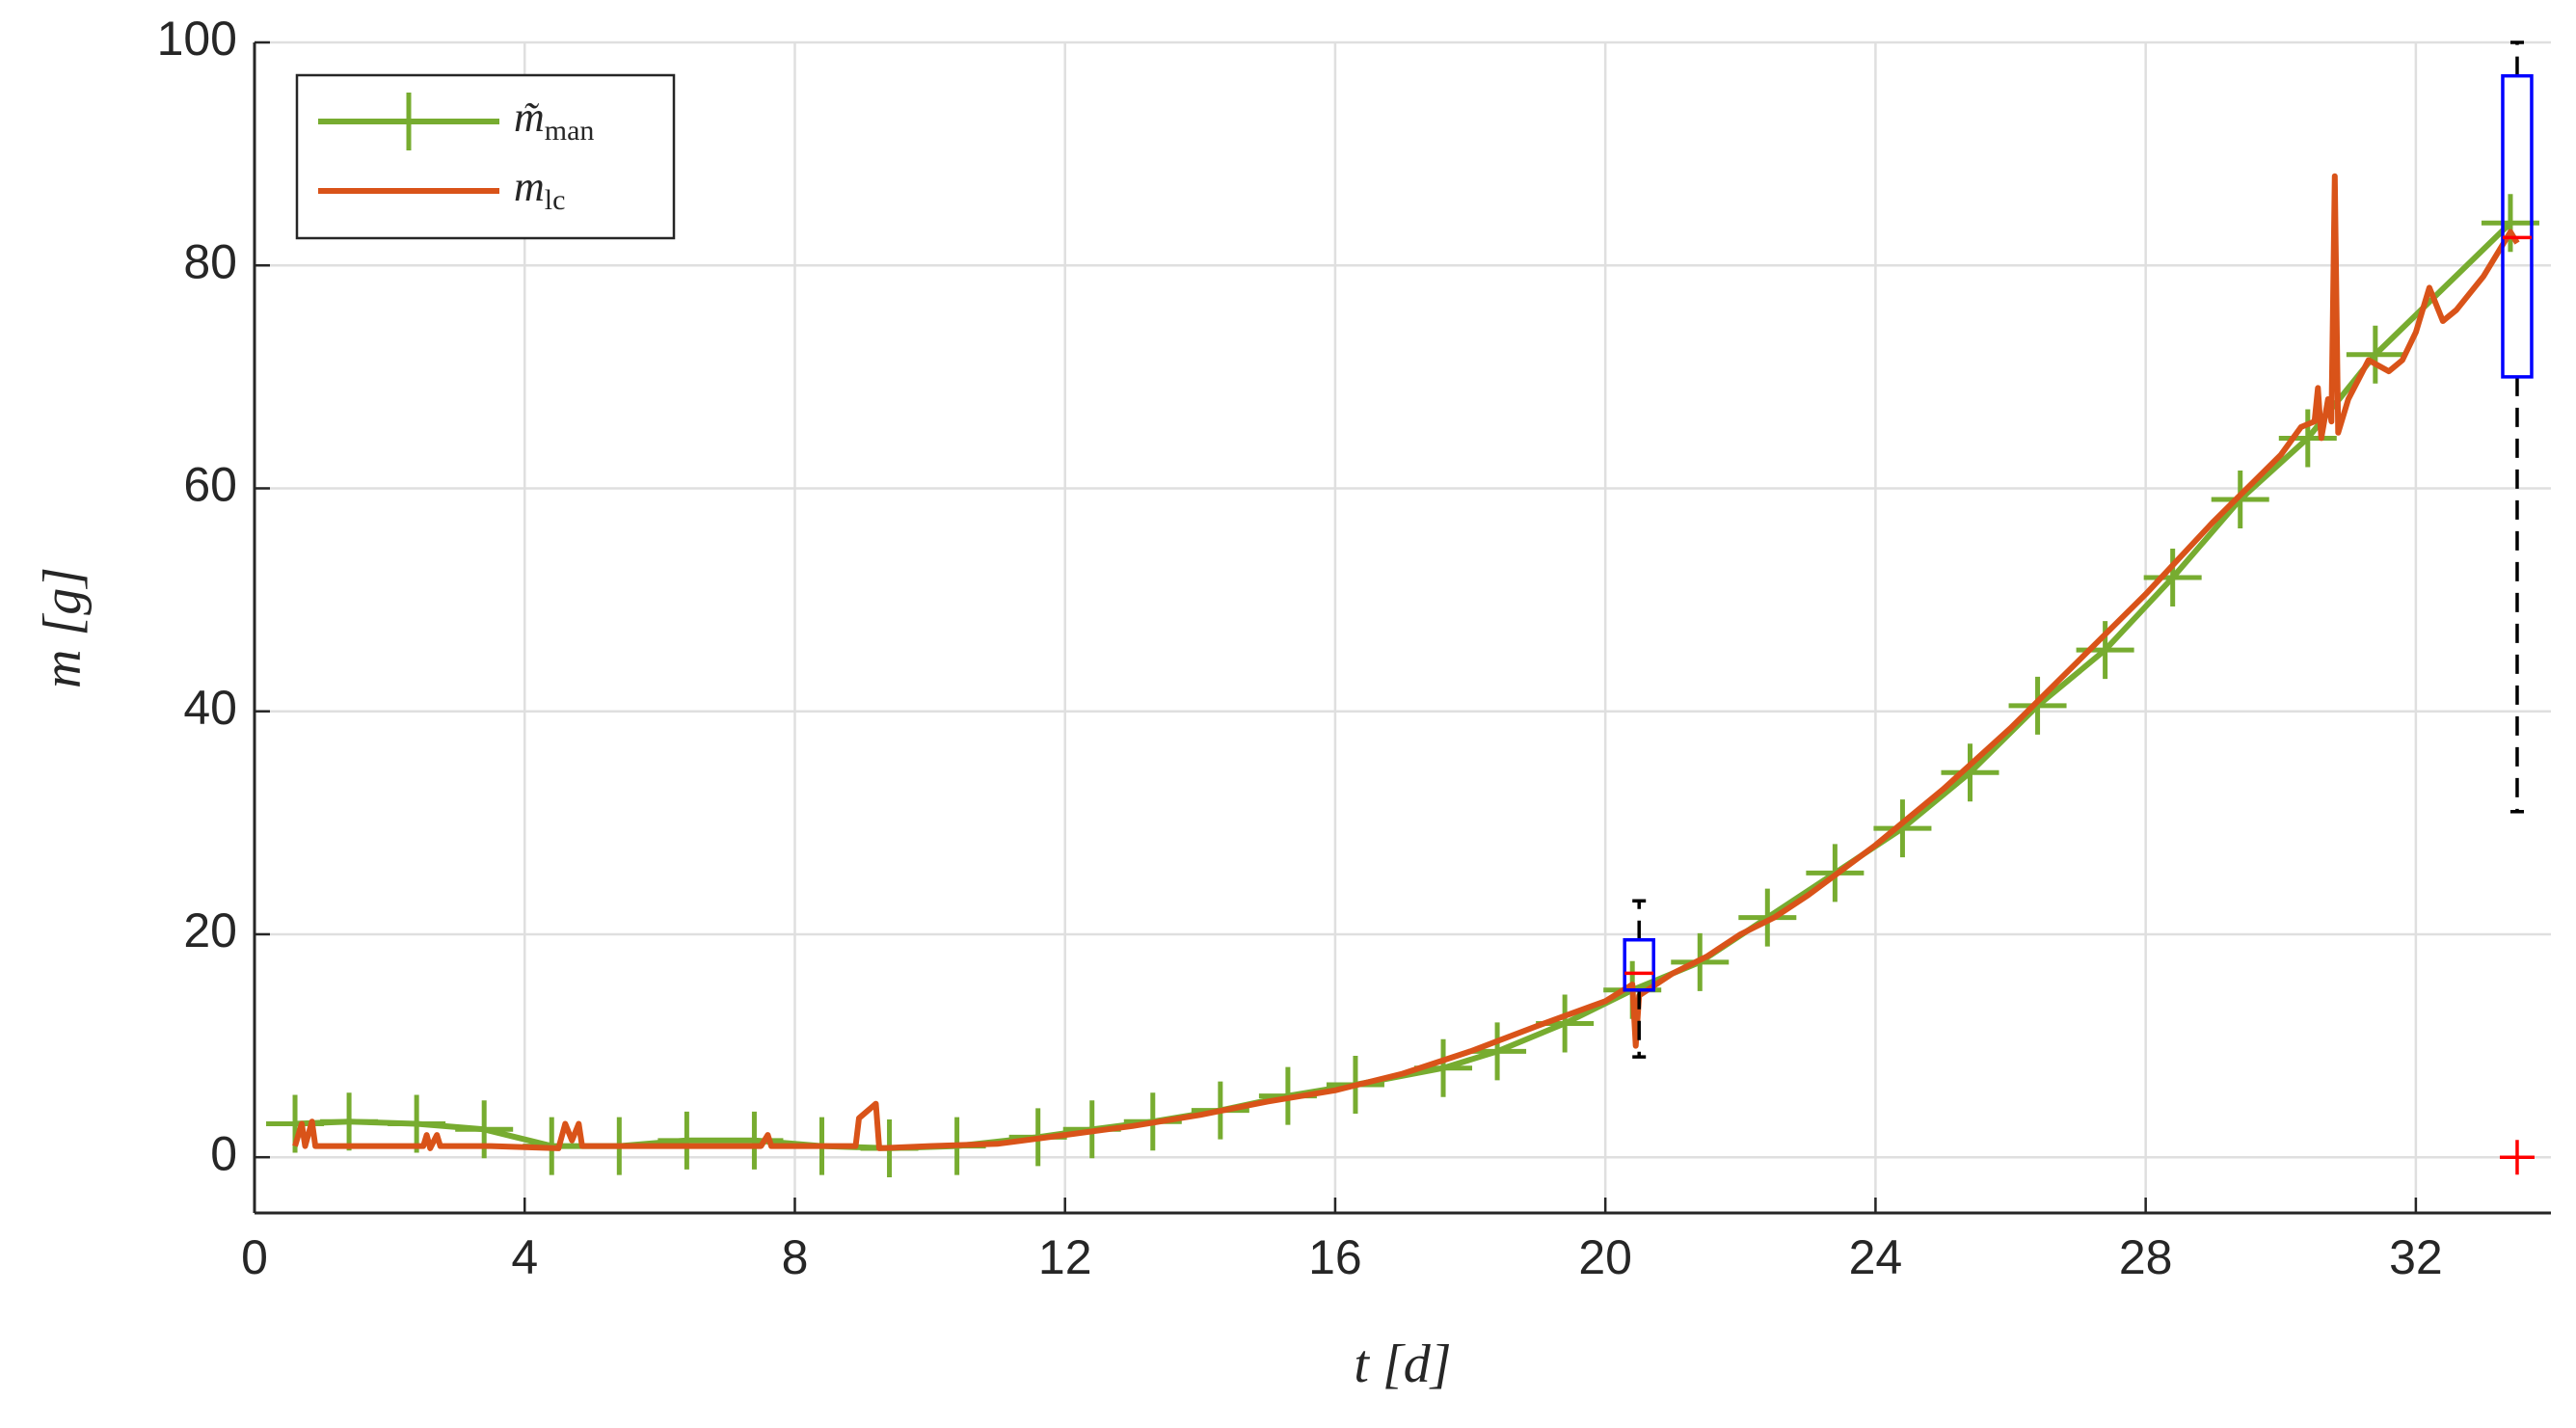 This screenshot has height=1428, width=2576. Describe the element at coordinates (486, 156) in the screenshot. I see `legend-box` at that location.